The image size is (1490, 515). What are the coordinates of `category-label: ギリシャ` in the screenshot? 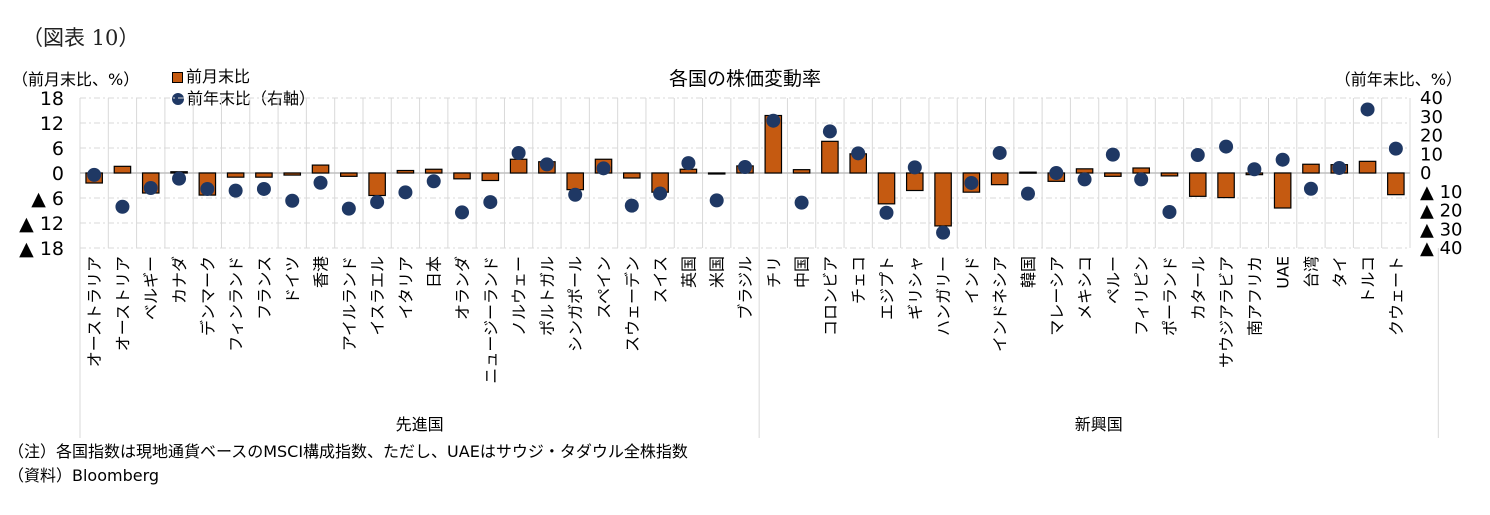 It's located at (915, 288).